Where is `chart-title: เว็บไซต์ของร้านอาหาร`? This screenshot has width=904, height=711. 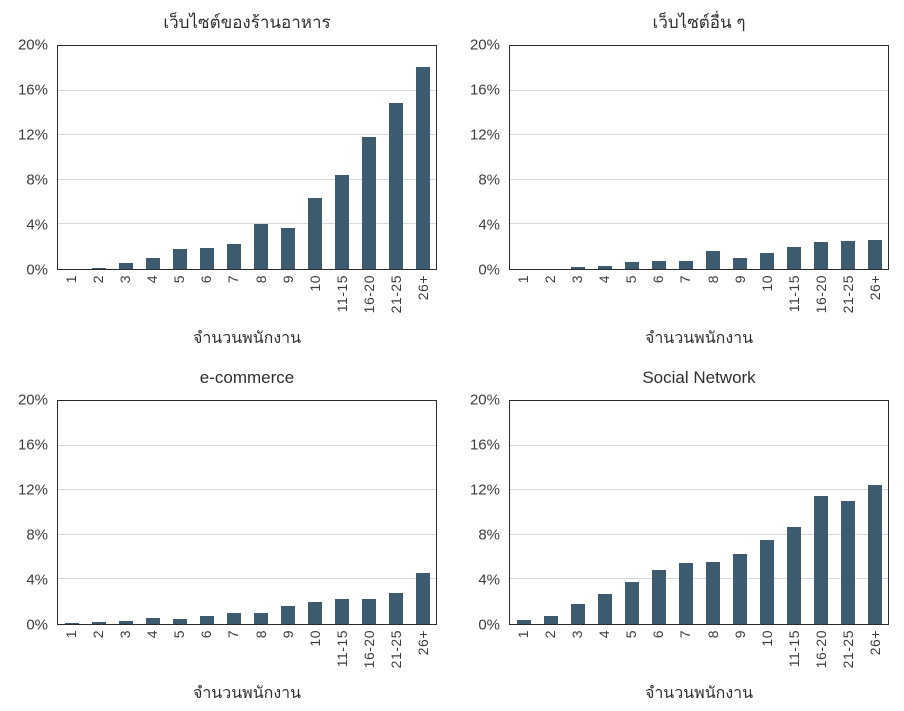 chart-title: เว็บไซต์ของร้านอาหาร is located at coordinates (247, 22).